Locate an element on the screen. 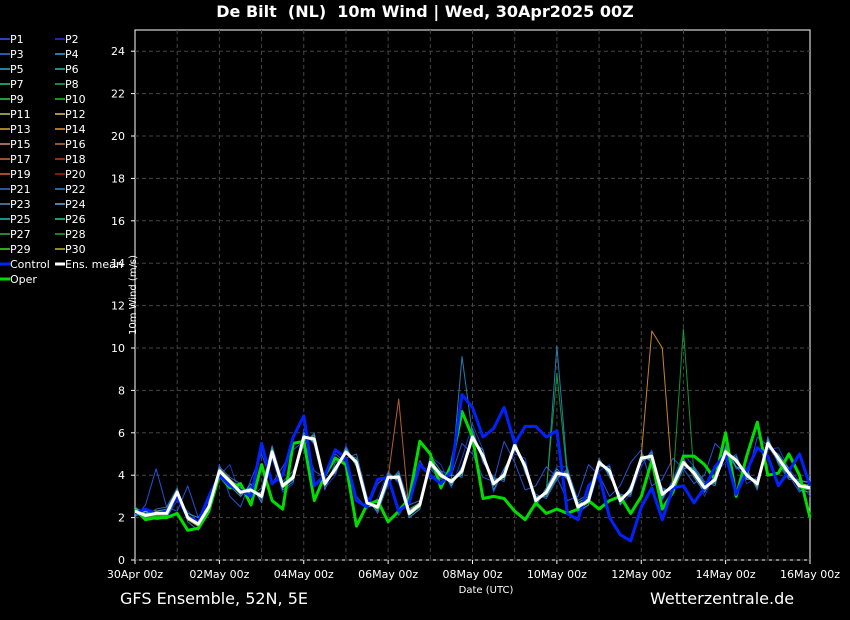 The width and height of the screenshot is (850, 620). legend-label: P26 is located at coordinates (75, 219).